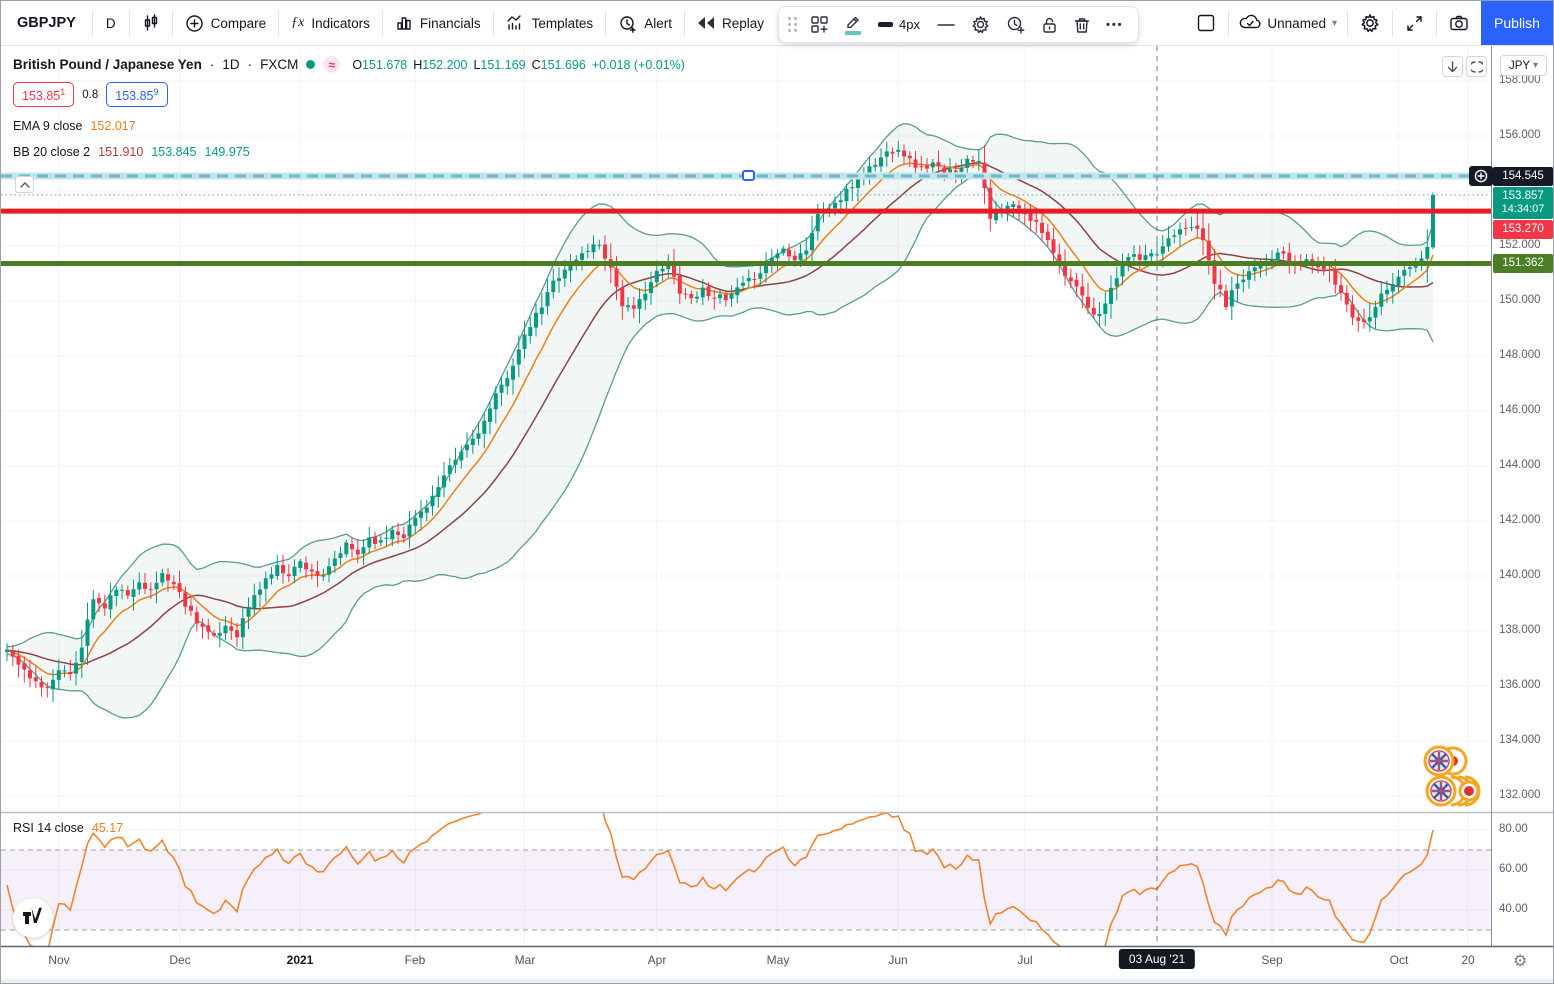  Describe the element at coordinates (748, 175) in the screenshot. I see `drawing-selection-handle` at that location.